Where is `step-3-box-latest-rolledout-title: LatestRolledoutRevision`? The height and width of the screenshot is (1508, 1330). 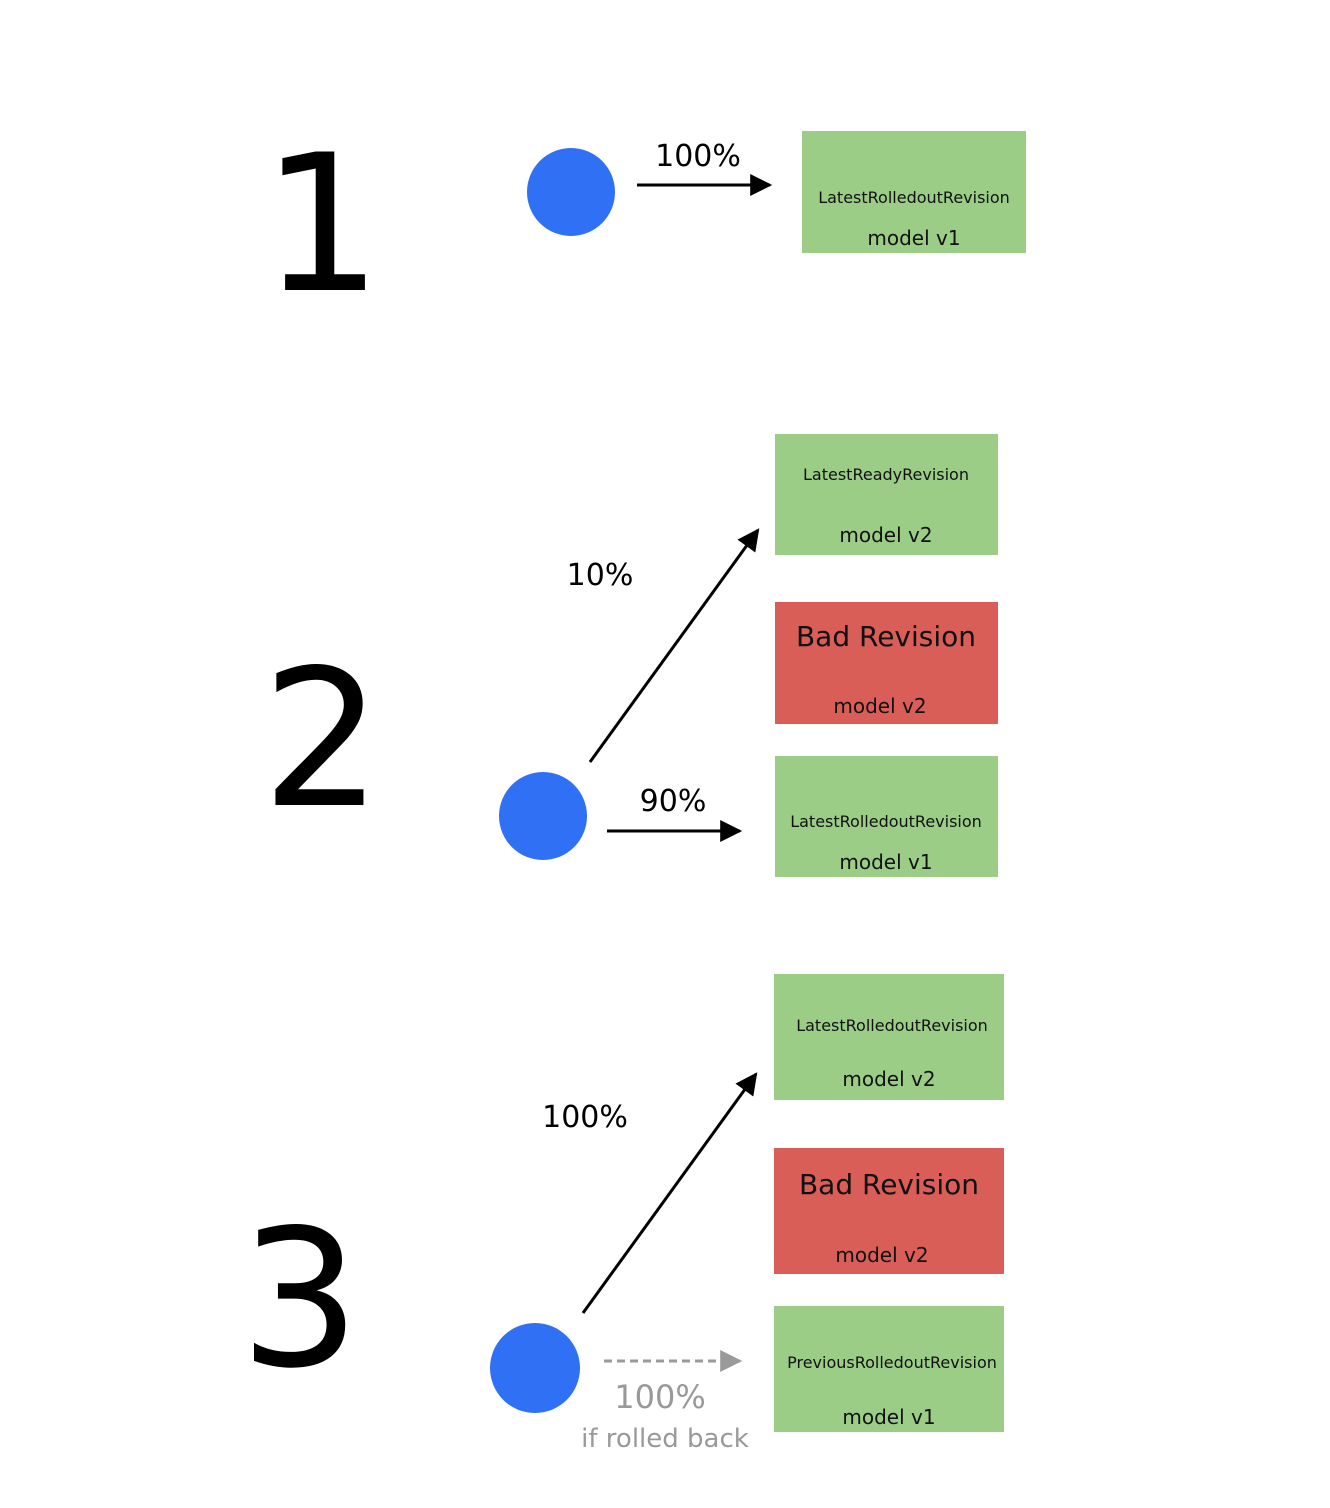 step-3-box-latest-rolledout-title: LatestRolledoutRevision is located at coordinates (892, 1025).